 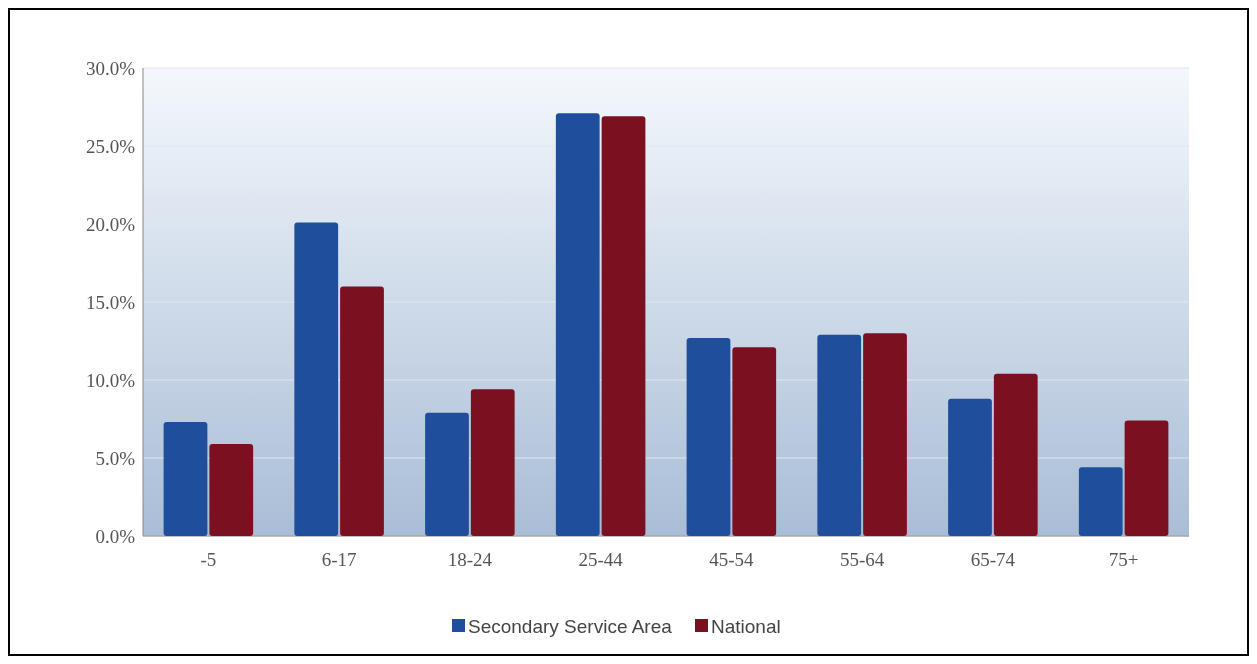 What do you see at coordinates (732, 559) in the screenshot?
I see `x-tick-label: 45-54` at bounding box center [732, 559].